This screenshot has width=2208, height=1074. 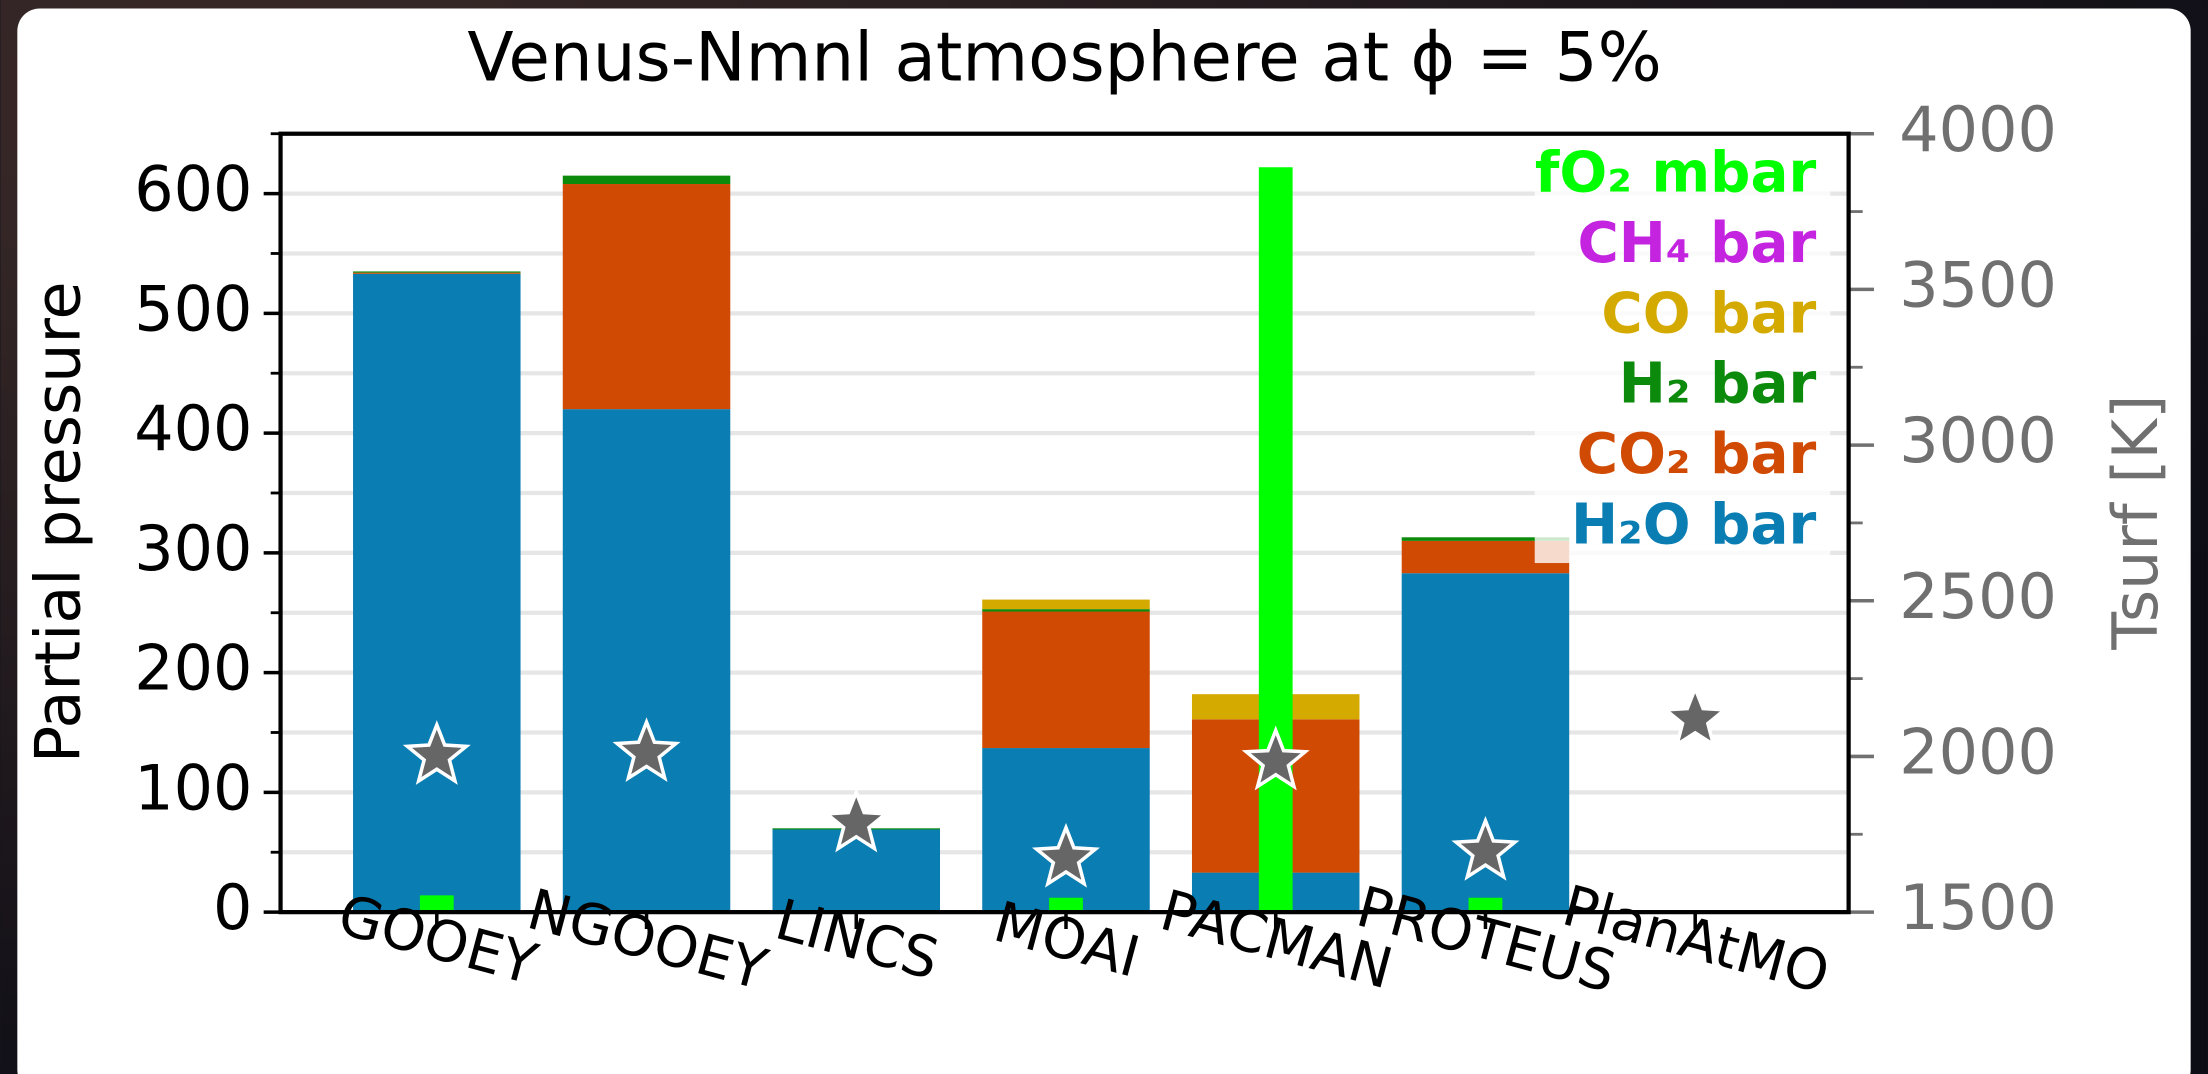 What do you see at coordinates (193, 549) in the screenshot?
I see `y-tick-label: 300` at bounding box center [193, 549].